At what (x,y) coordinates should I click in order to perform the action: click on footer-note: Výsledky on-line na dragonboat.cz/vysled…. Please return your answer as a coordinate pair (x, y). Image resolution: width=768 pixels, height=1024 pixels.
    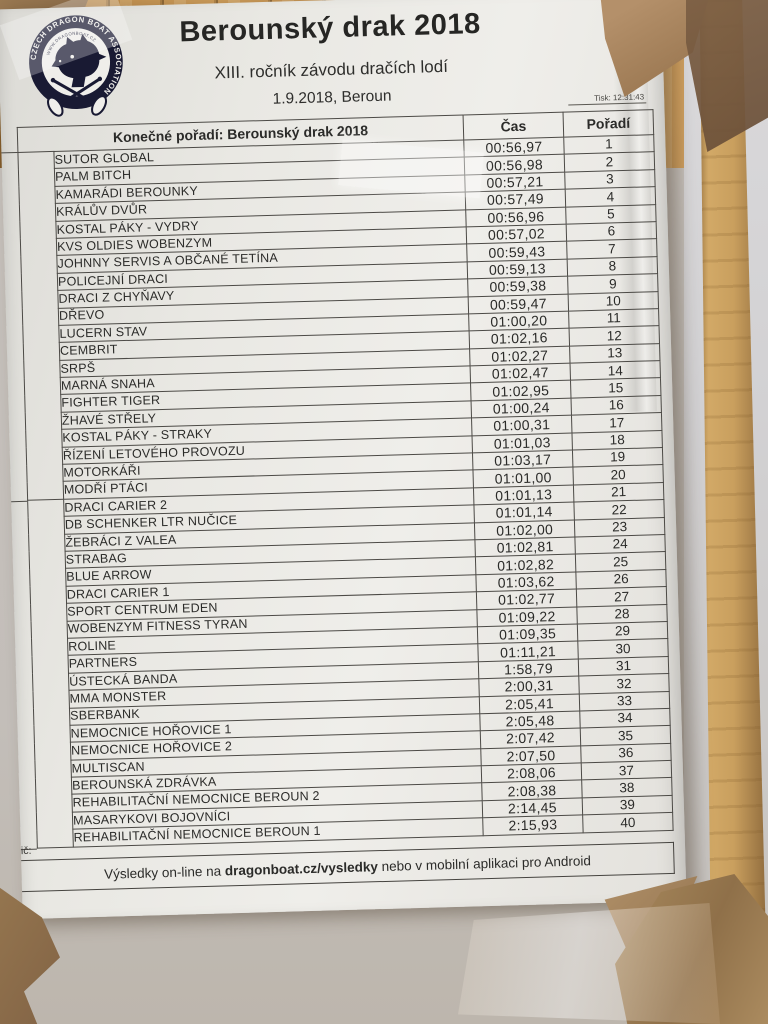
    Looking at the image, I should click on (348, 867).